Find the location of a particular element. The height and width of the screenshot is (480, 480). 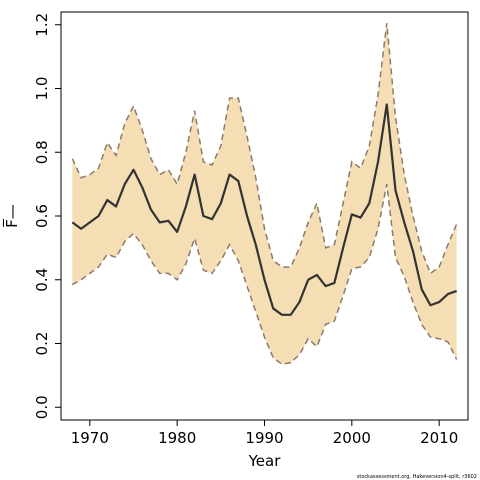

y-tick-label: 1.0 is located at coordinates (42, 89).